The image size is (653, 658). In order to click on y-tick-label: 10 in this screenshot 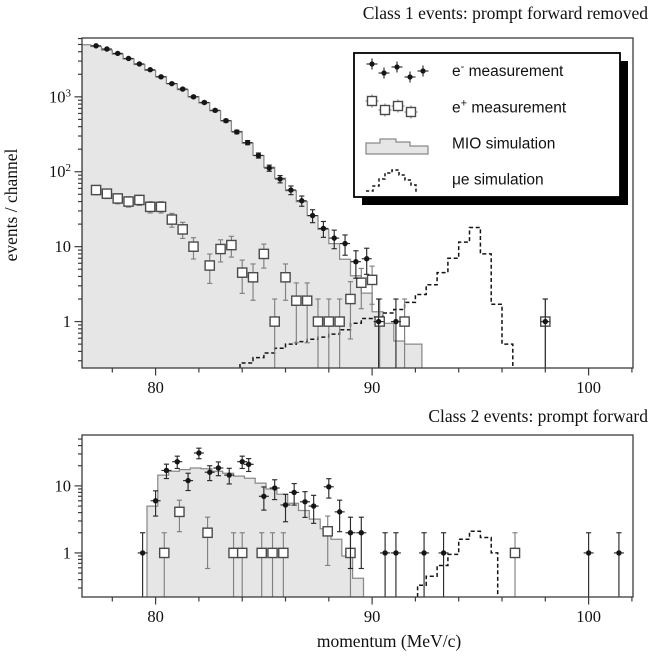, I will do `click(63, 246)`.